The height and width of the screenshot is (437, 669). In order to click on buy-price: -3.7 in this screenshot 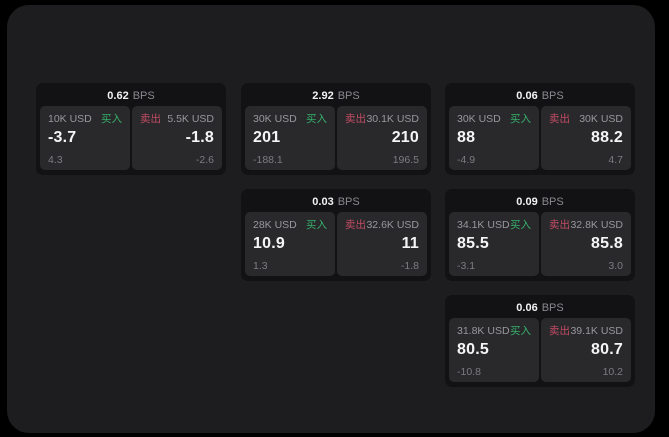, I will do `click(62, 137)`.